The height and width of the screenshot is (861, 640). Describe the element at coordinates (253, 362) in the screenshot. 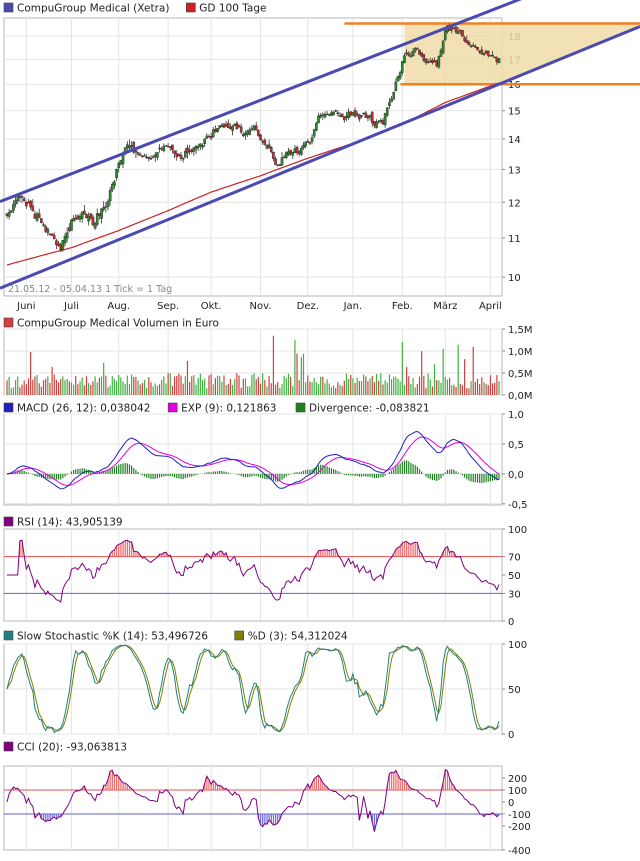

I see `volume-plot-area` at that location.